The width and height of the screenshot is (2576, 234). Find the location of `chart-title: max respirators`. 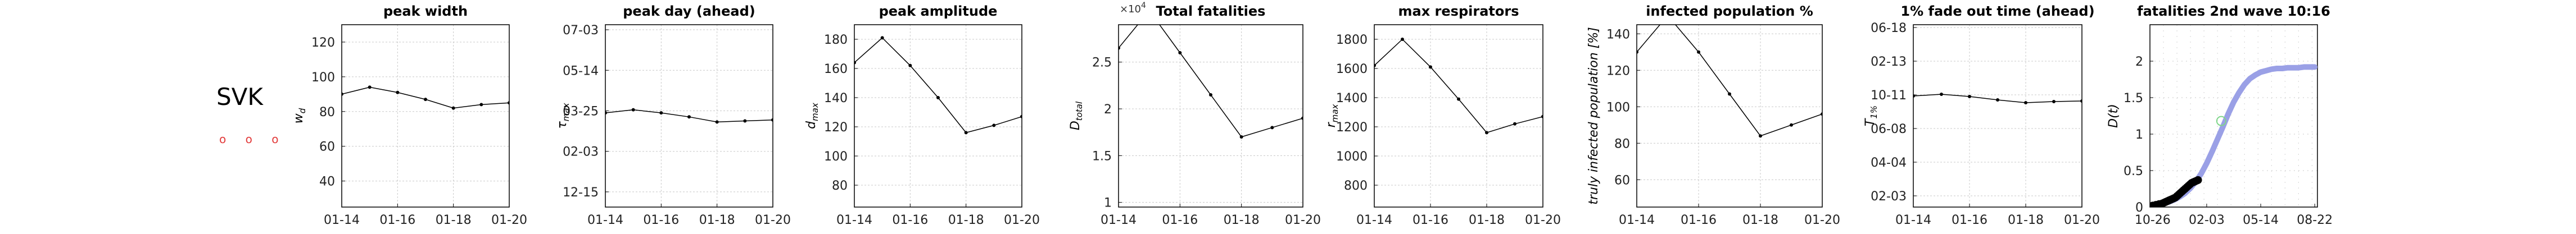

chart-title: max respirators is located at coordinates (1458, 11).